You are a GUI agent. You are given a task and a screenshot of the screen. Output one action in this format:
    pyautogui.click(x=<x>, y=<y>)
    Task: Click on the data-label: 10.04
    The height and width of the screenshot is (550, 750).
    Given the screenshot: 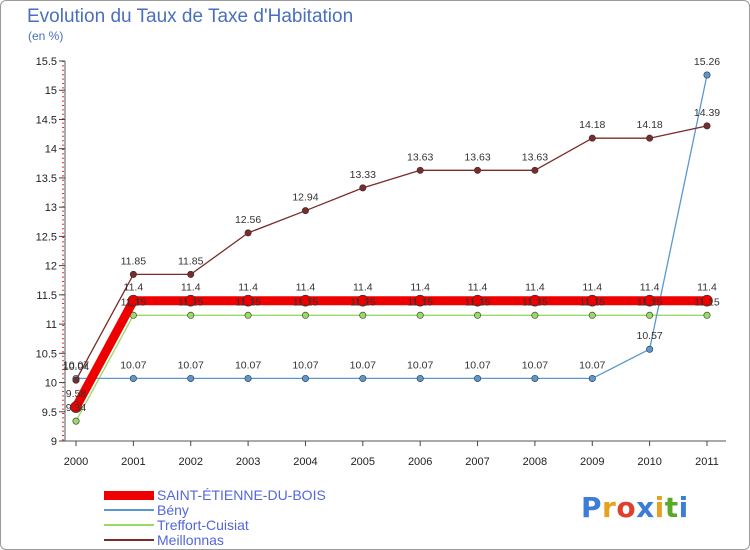 What is the action you would take?
    pyautogui.click(x=76, y=367)
    